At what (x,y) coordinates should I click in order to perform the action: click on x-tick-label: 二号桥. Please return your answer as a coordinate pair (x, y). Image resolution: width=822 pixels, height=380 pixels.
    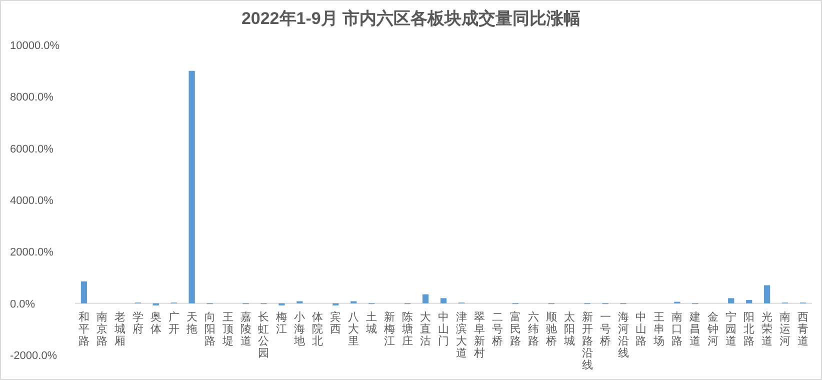
    Looking at the image, I should click on (496, 329).